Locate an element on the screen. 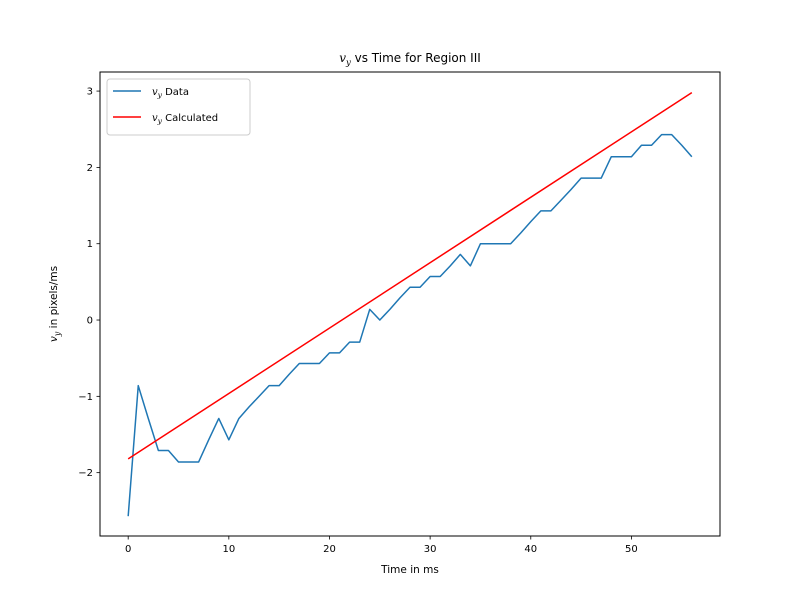 The width and height of the screenshot is (800, 600). x-tick-label: 20 is located at coordinates (329, 549).